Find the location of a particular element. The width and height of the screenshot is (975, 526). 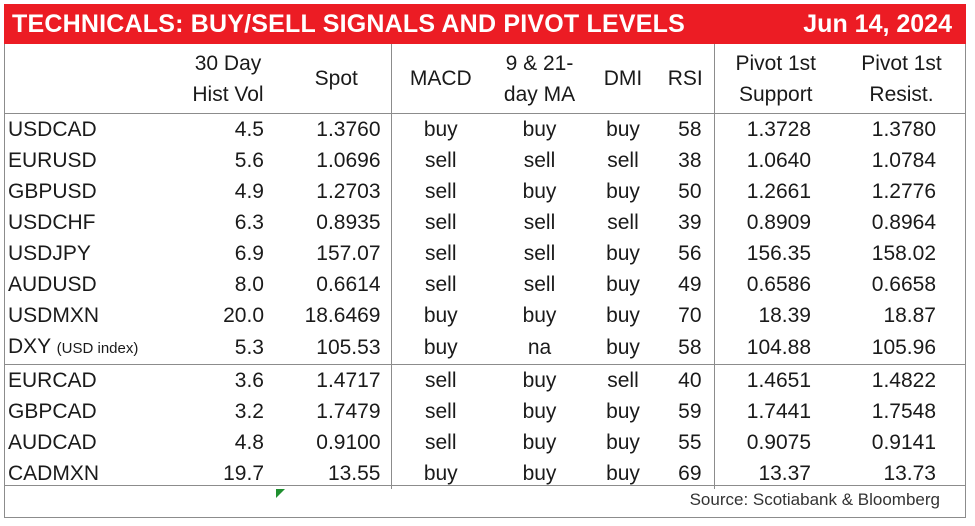

table-row: AUDCAD 4.8 0.9100 sell buy buy 55 0.9075 0.9141 is located at coordinates (485, 442).